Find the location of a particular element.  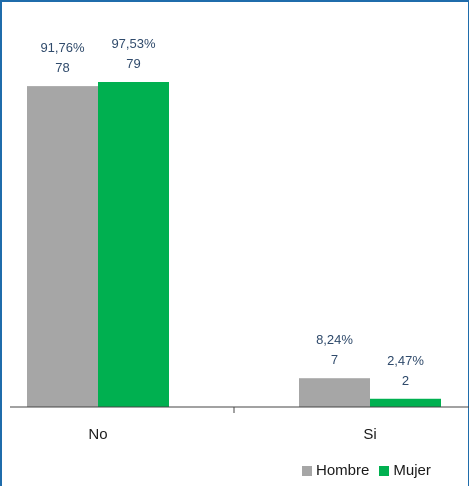

category-label-si: Si is located at coordinates (369, 434).